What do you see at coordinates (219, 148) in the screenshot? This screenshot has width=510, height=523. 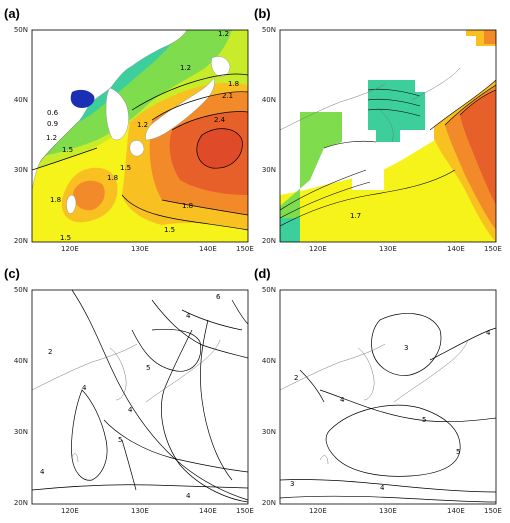 I see `band-red` at bounding box center [219, 148].